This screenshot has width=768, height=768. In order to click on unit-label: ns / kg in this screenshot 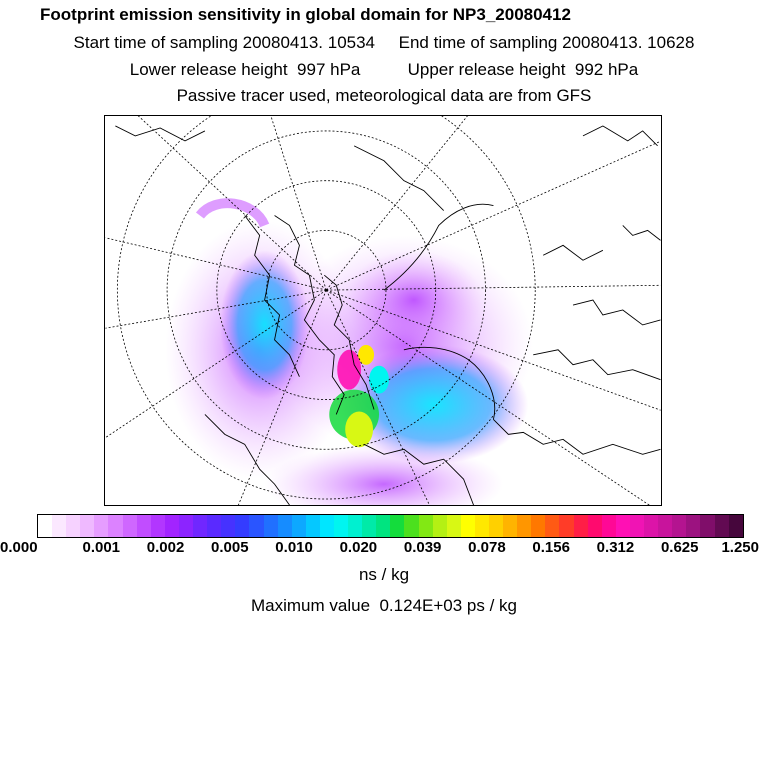, I will do `click(384, 574)`.